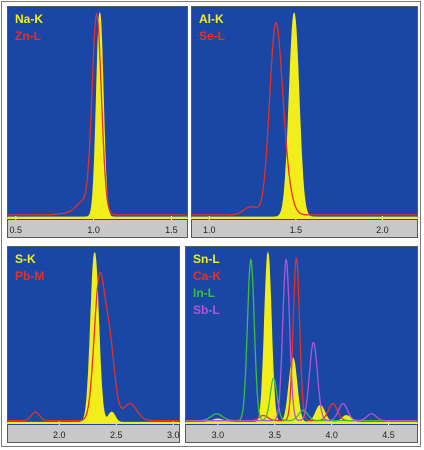  Describe the element at coordinates (212, 36) in the screenshot. I see `legend-label-se-l: Se-L` at that location.